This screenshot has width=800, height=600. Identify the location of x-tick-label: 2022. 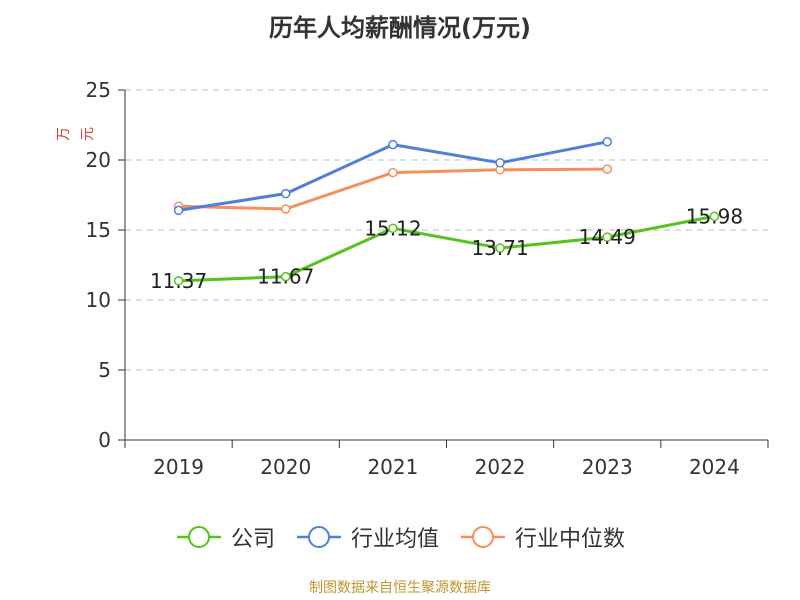
(500, 467).